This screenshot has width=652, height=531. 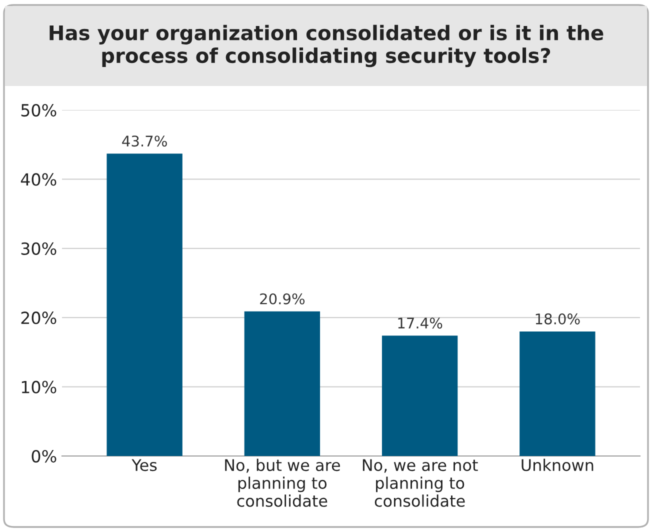 What do you see at coordinates (558, 318) in the screenshot?
I see `data-label: 18.0%` at bounding box center [558, 318].